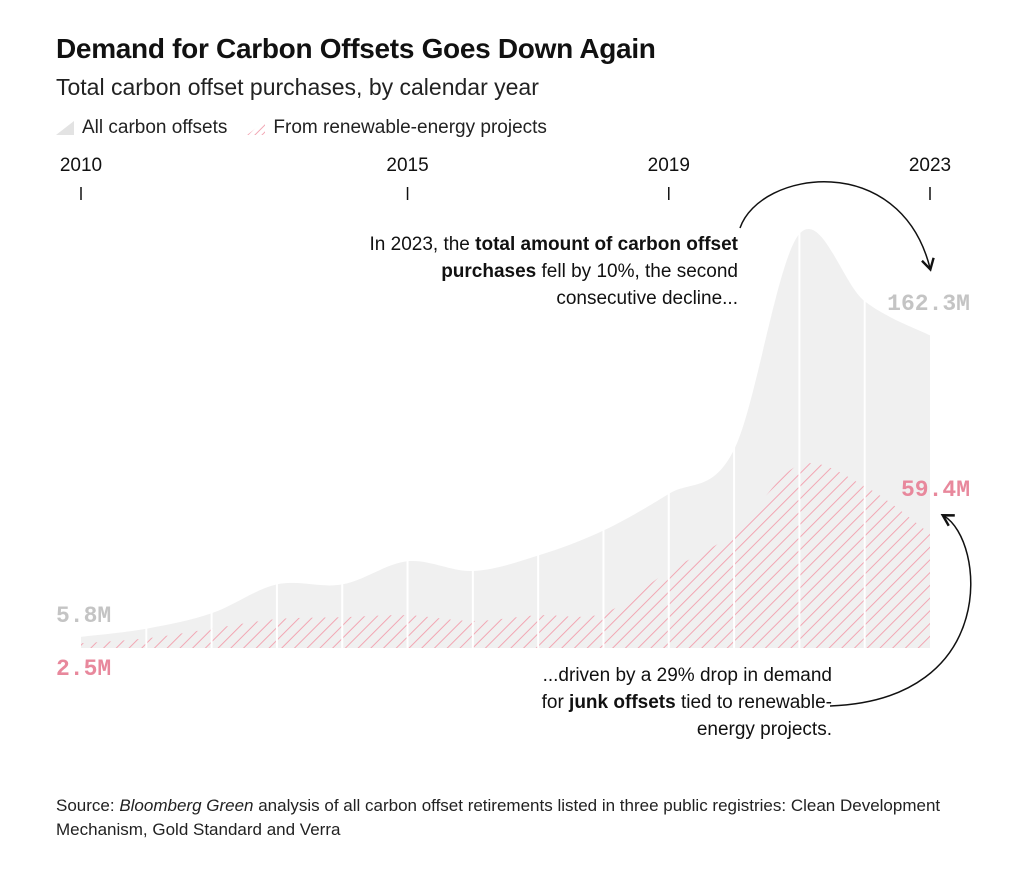  I want to click on legend-label-renewable: From renewable-energy projects, so click(410, 127).